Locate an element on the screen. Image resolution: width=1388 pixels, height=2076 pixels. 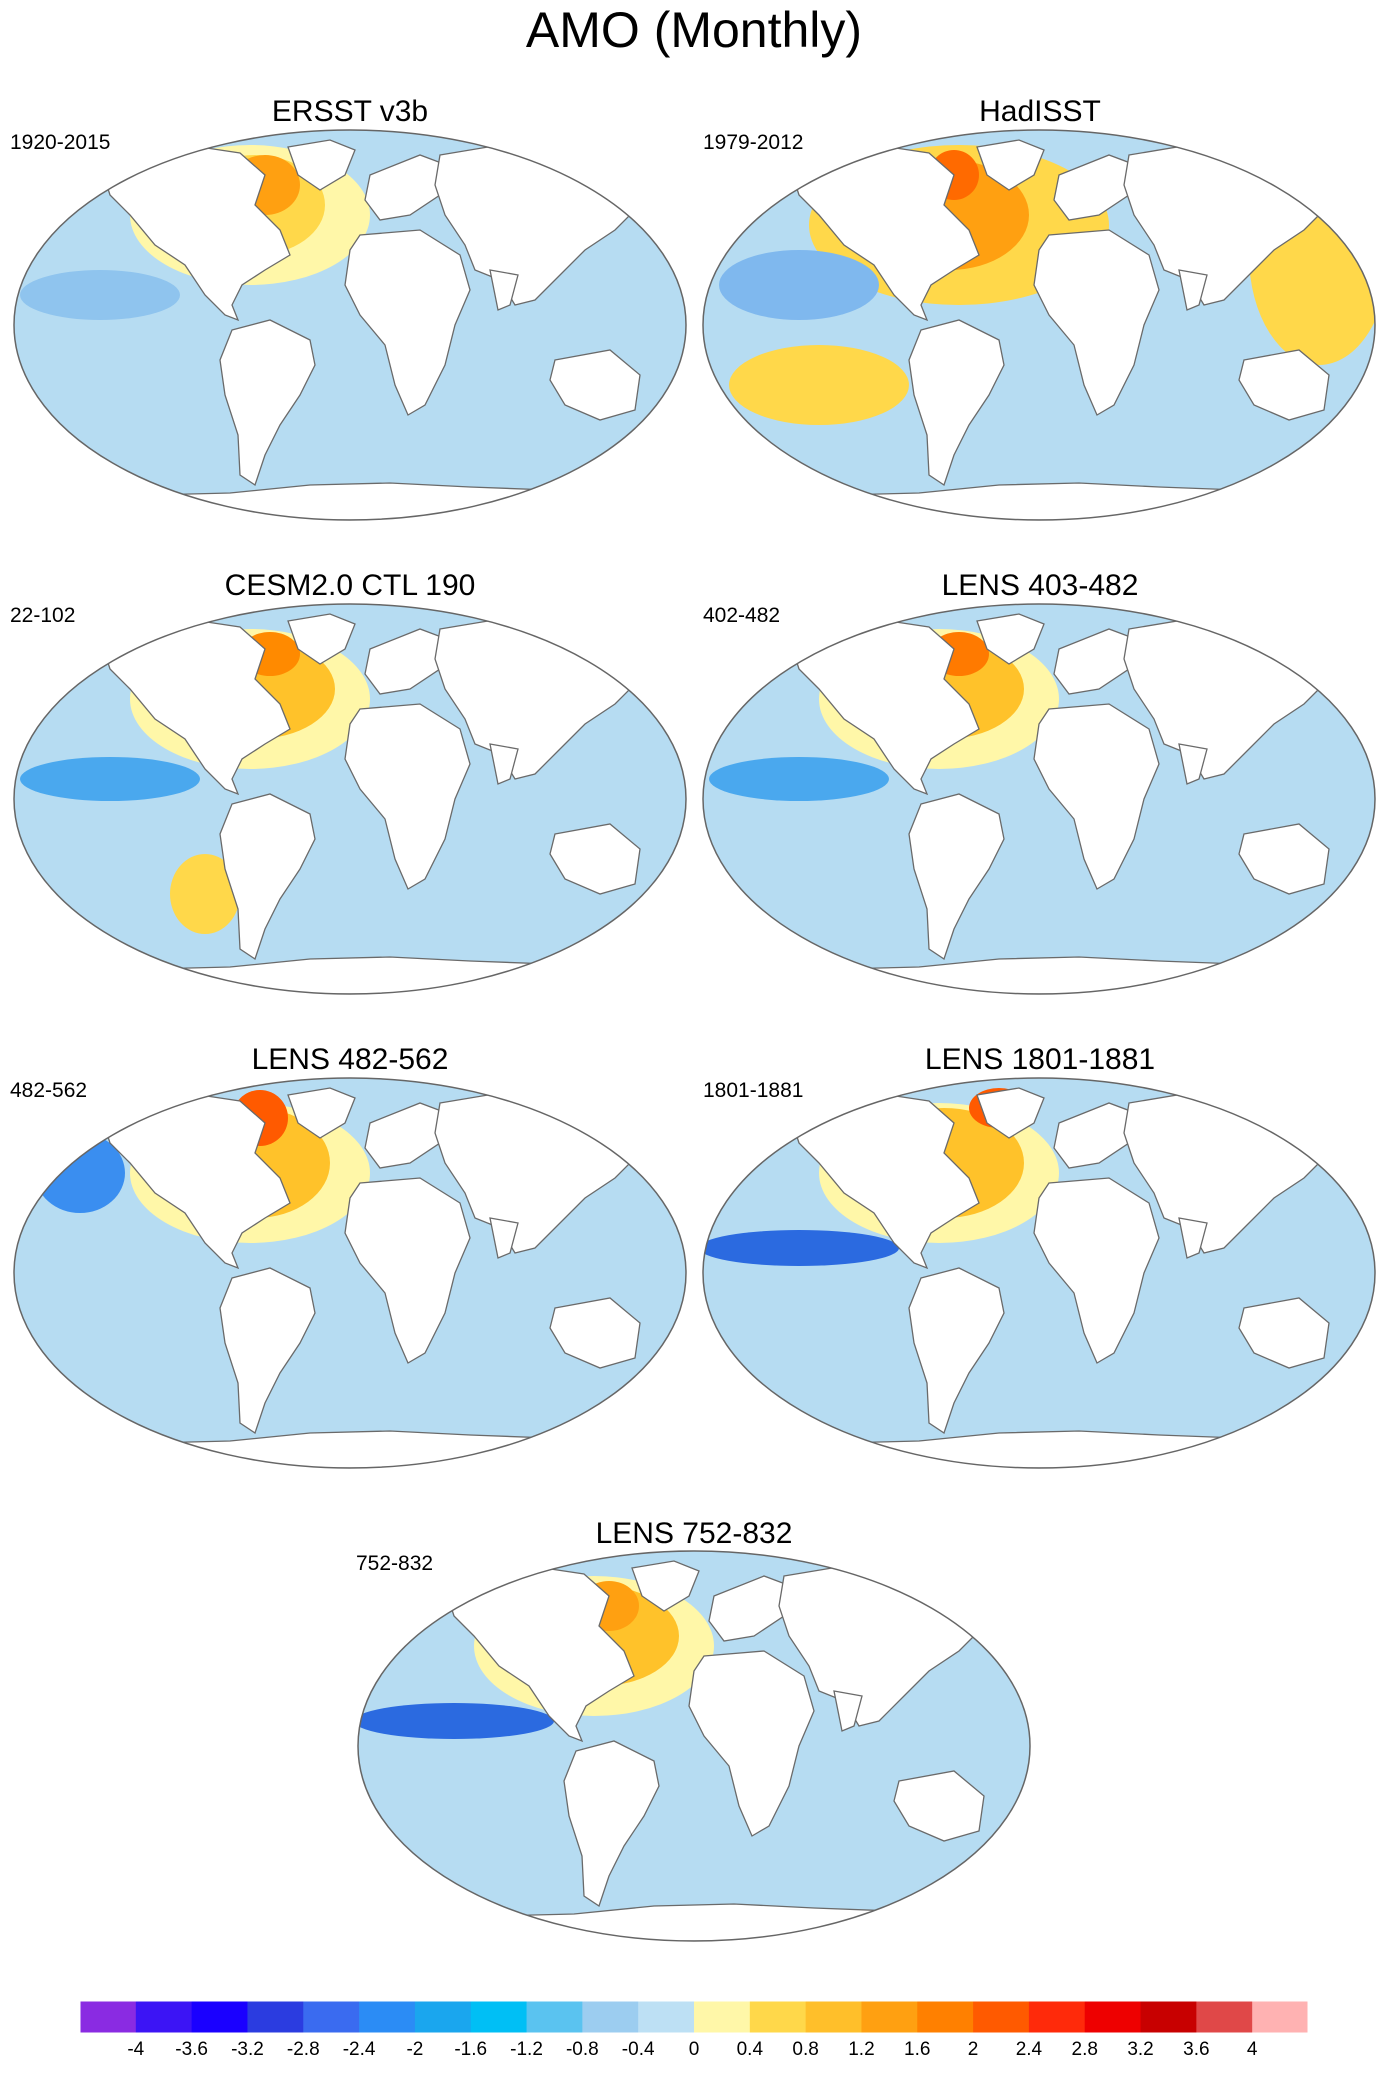
colorbar-tick-label: 0.8 is located at coordinates (805, 2049).